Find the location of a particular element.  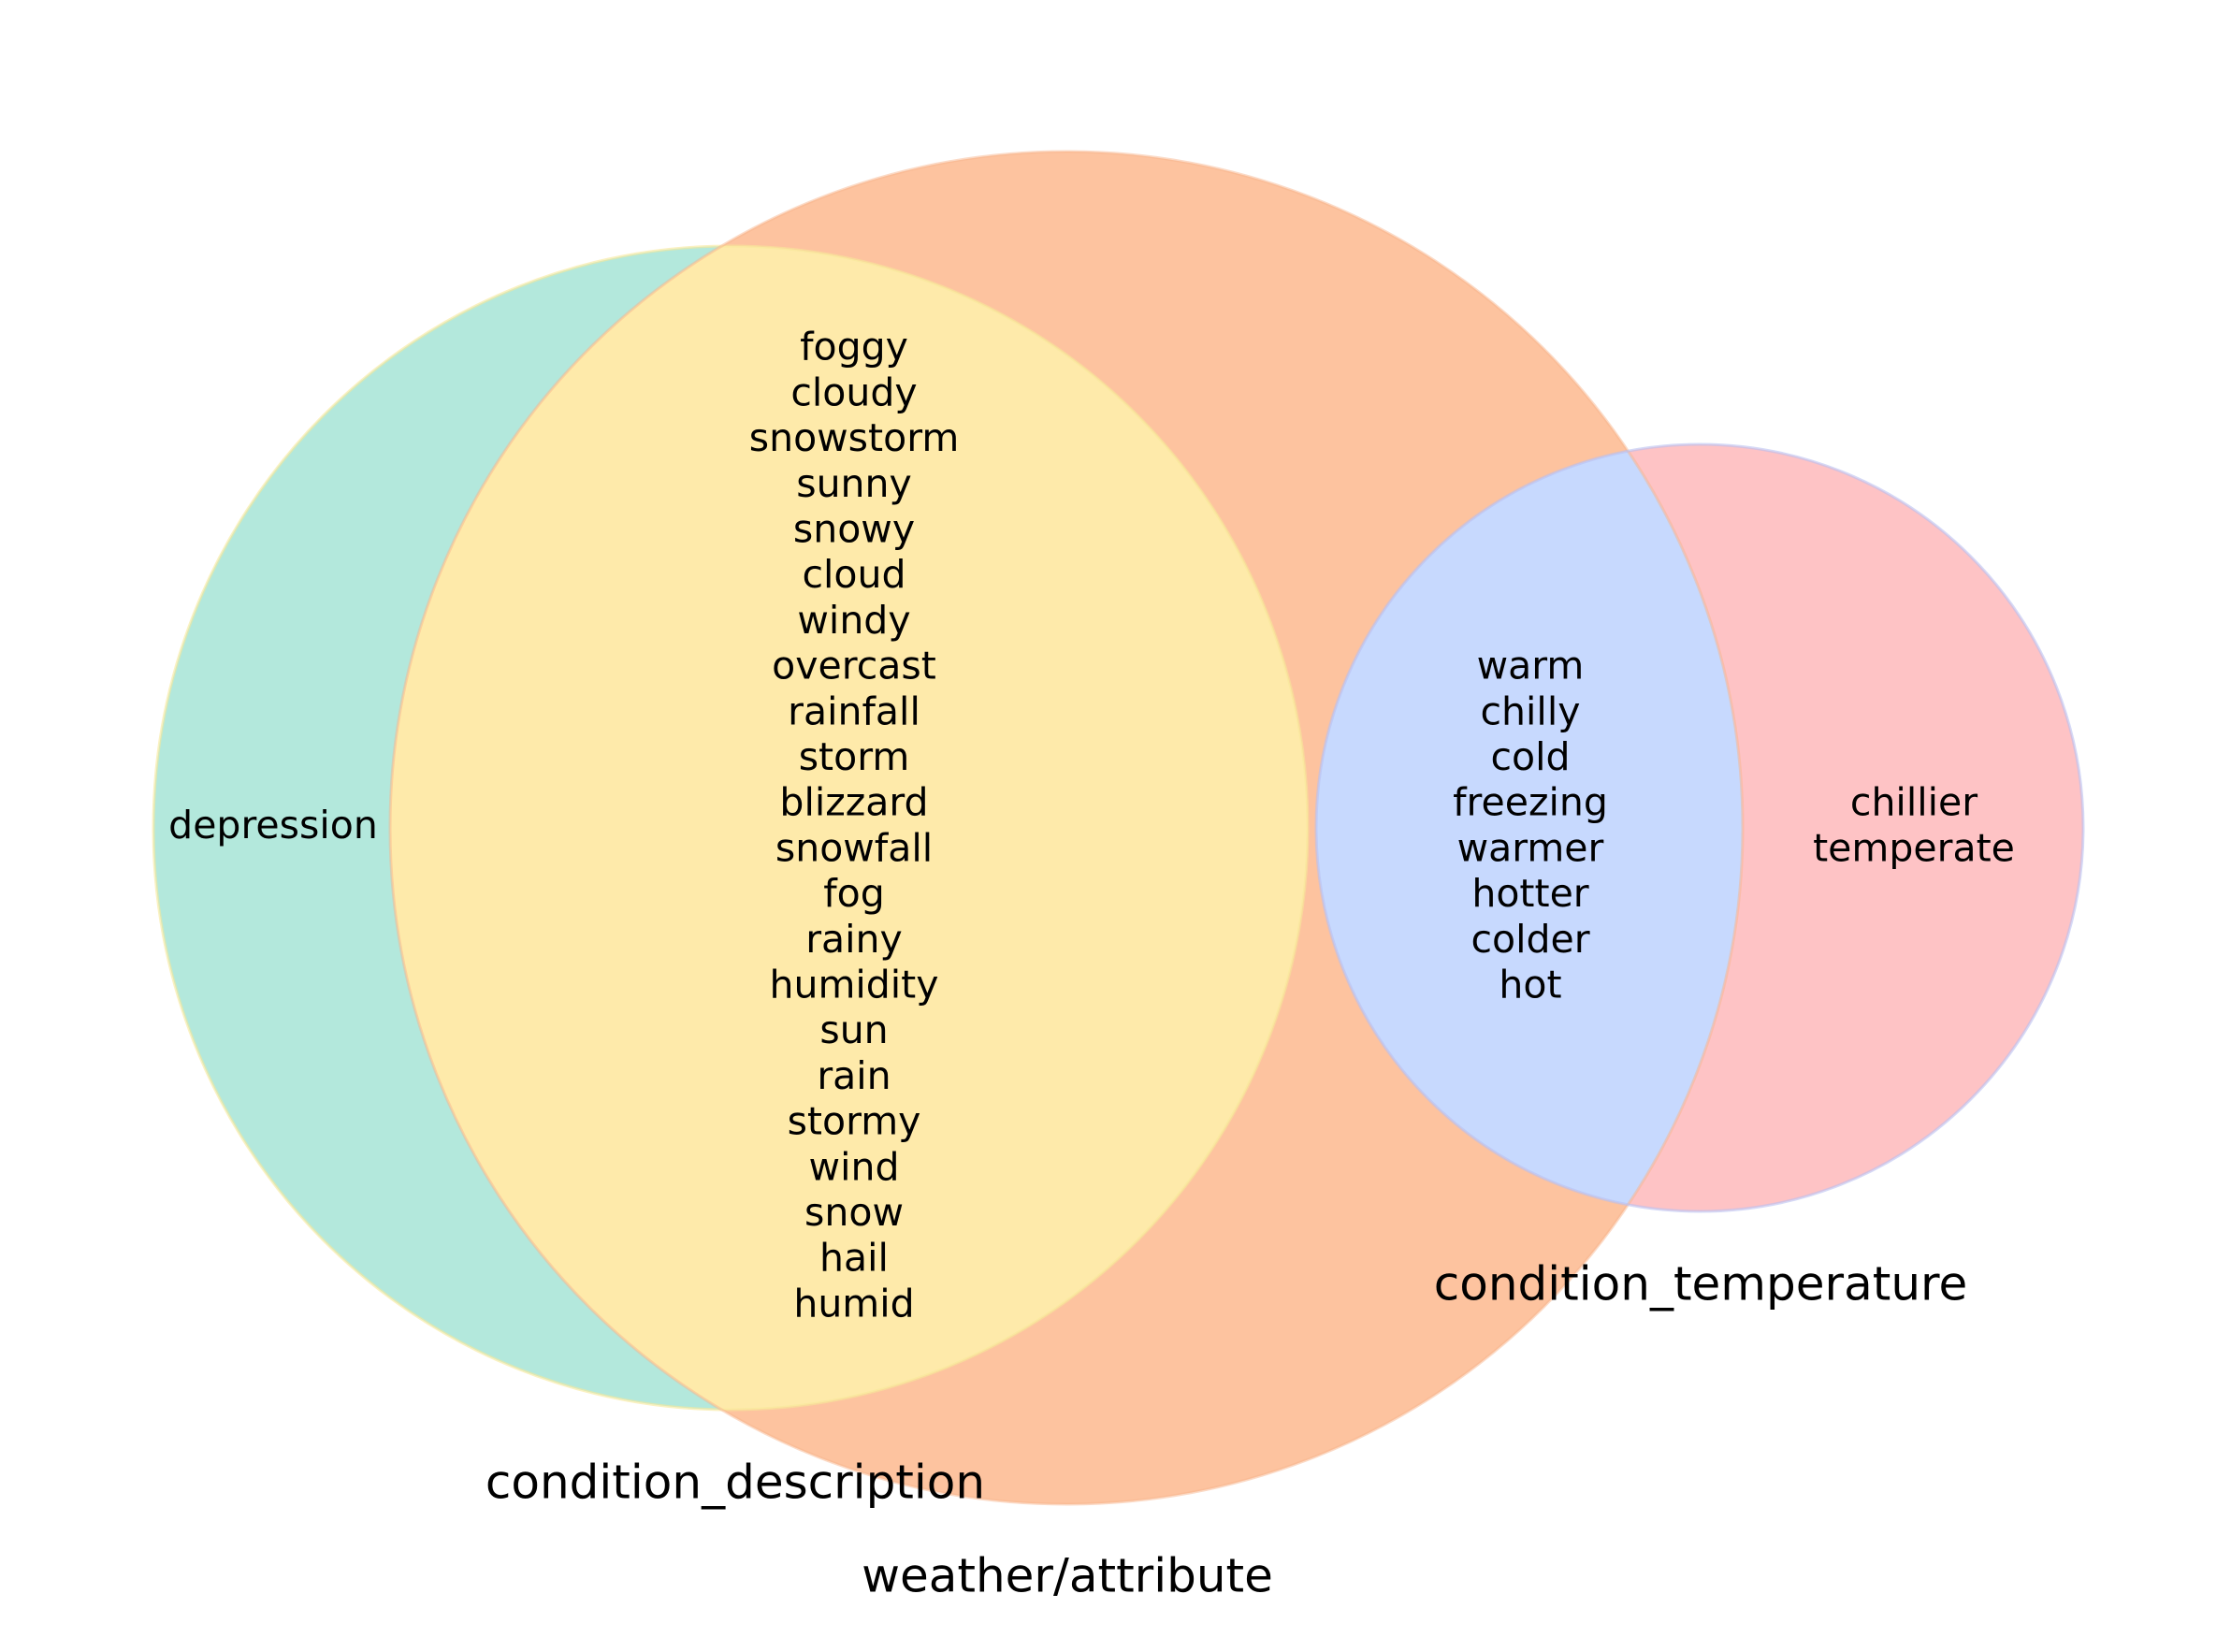

region-item-blizzard: blizzard is located at coordinates (853, 802).